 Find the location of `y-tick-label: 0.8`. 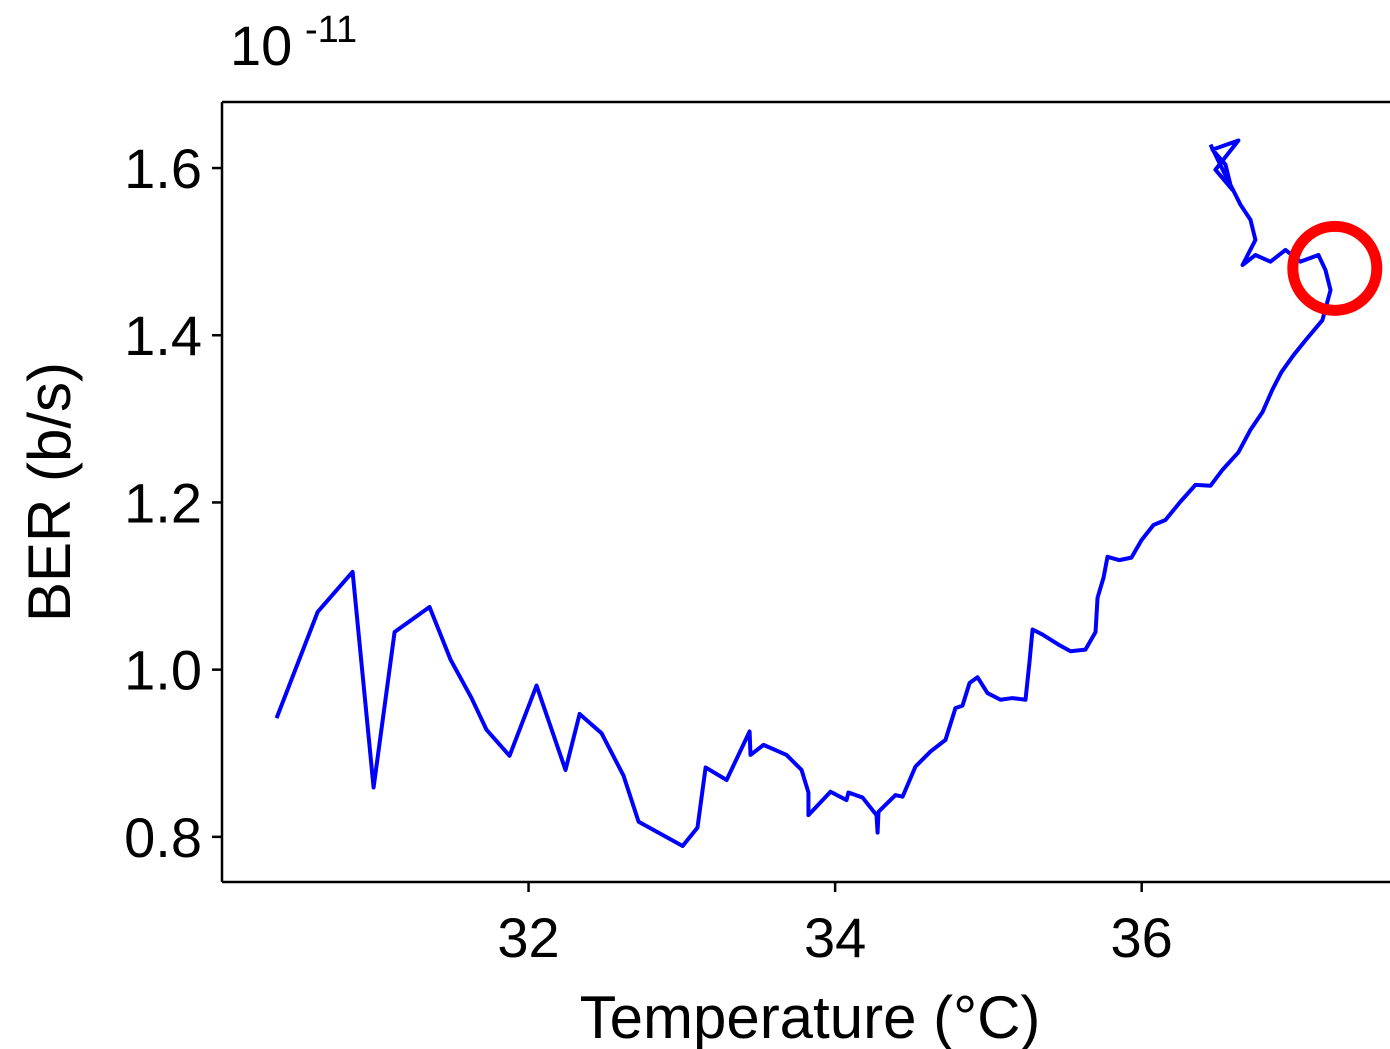

y-tick-label: 0.8 is located at coordinates (163, 837).